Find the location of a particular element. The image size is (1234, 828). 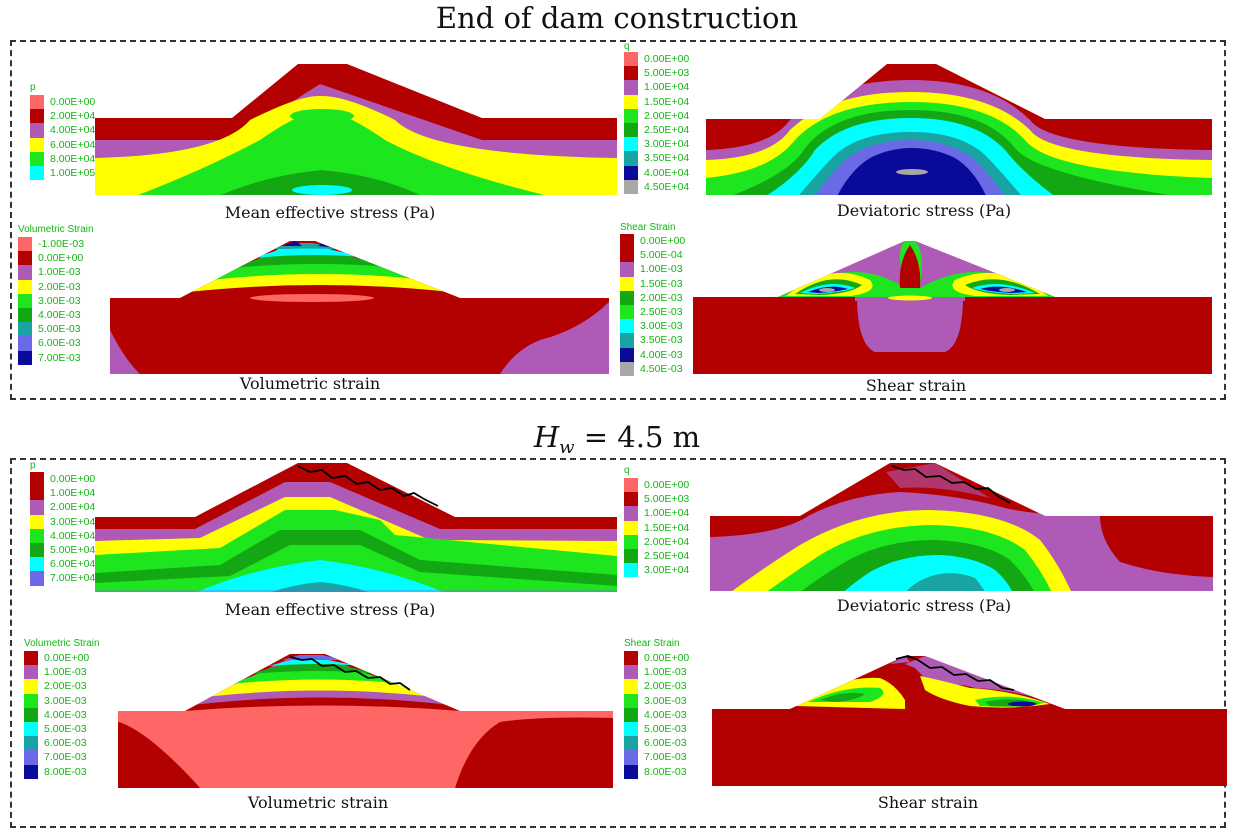

legend-label: 4.50E-03 is located at coordinates (661, 368).